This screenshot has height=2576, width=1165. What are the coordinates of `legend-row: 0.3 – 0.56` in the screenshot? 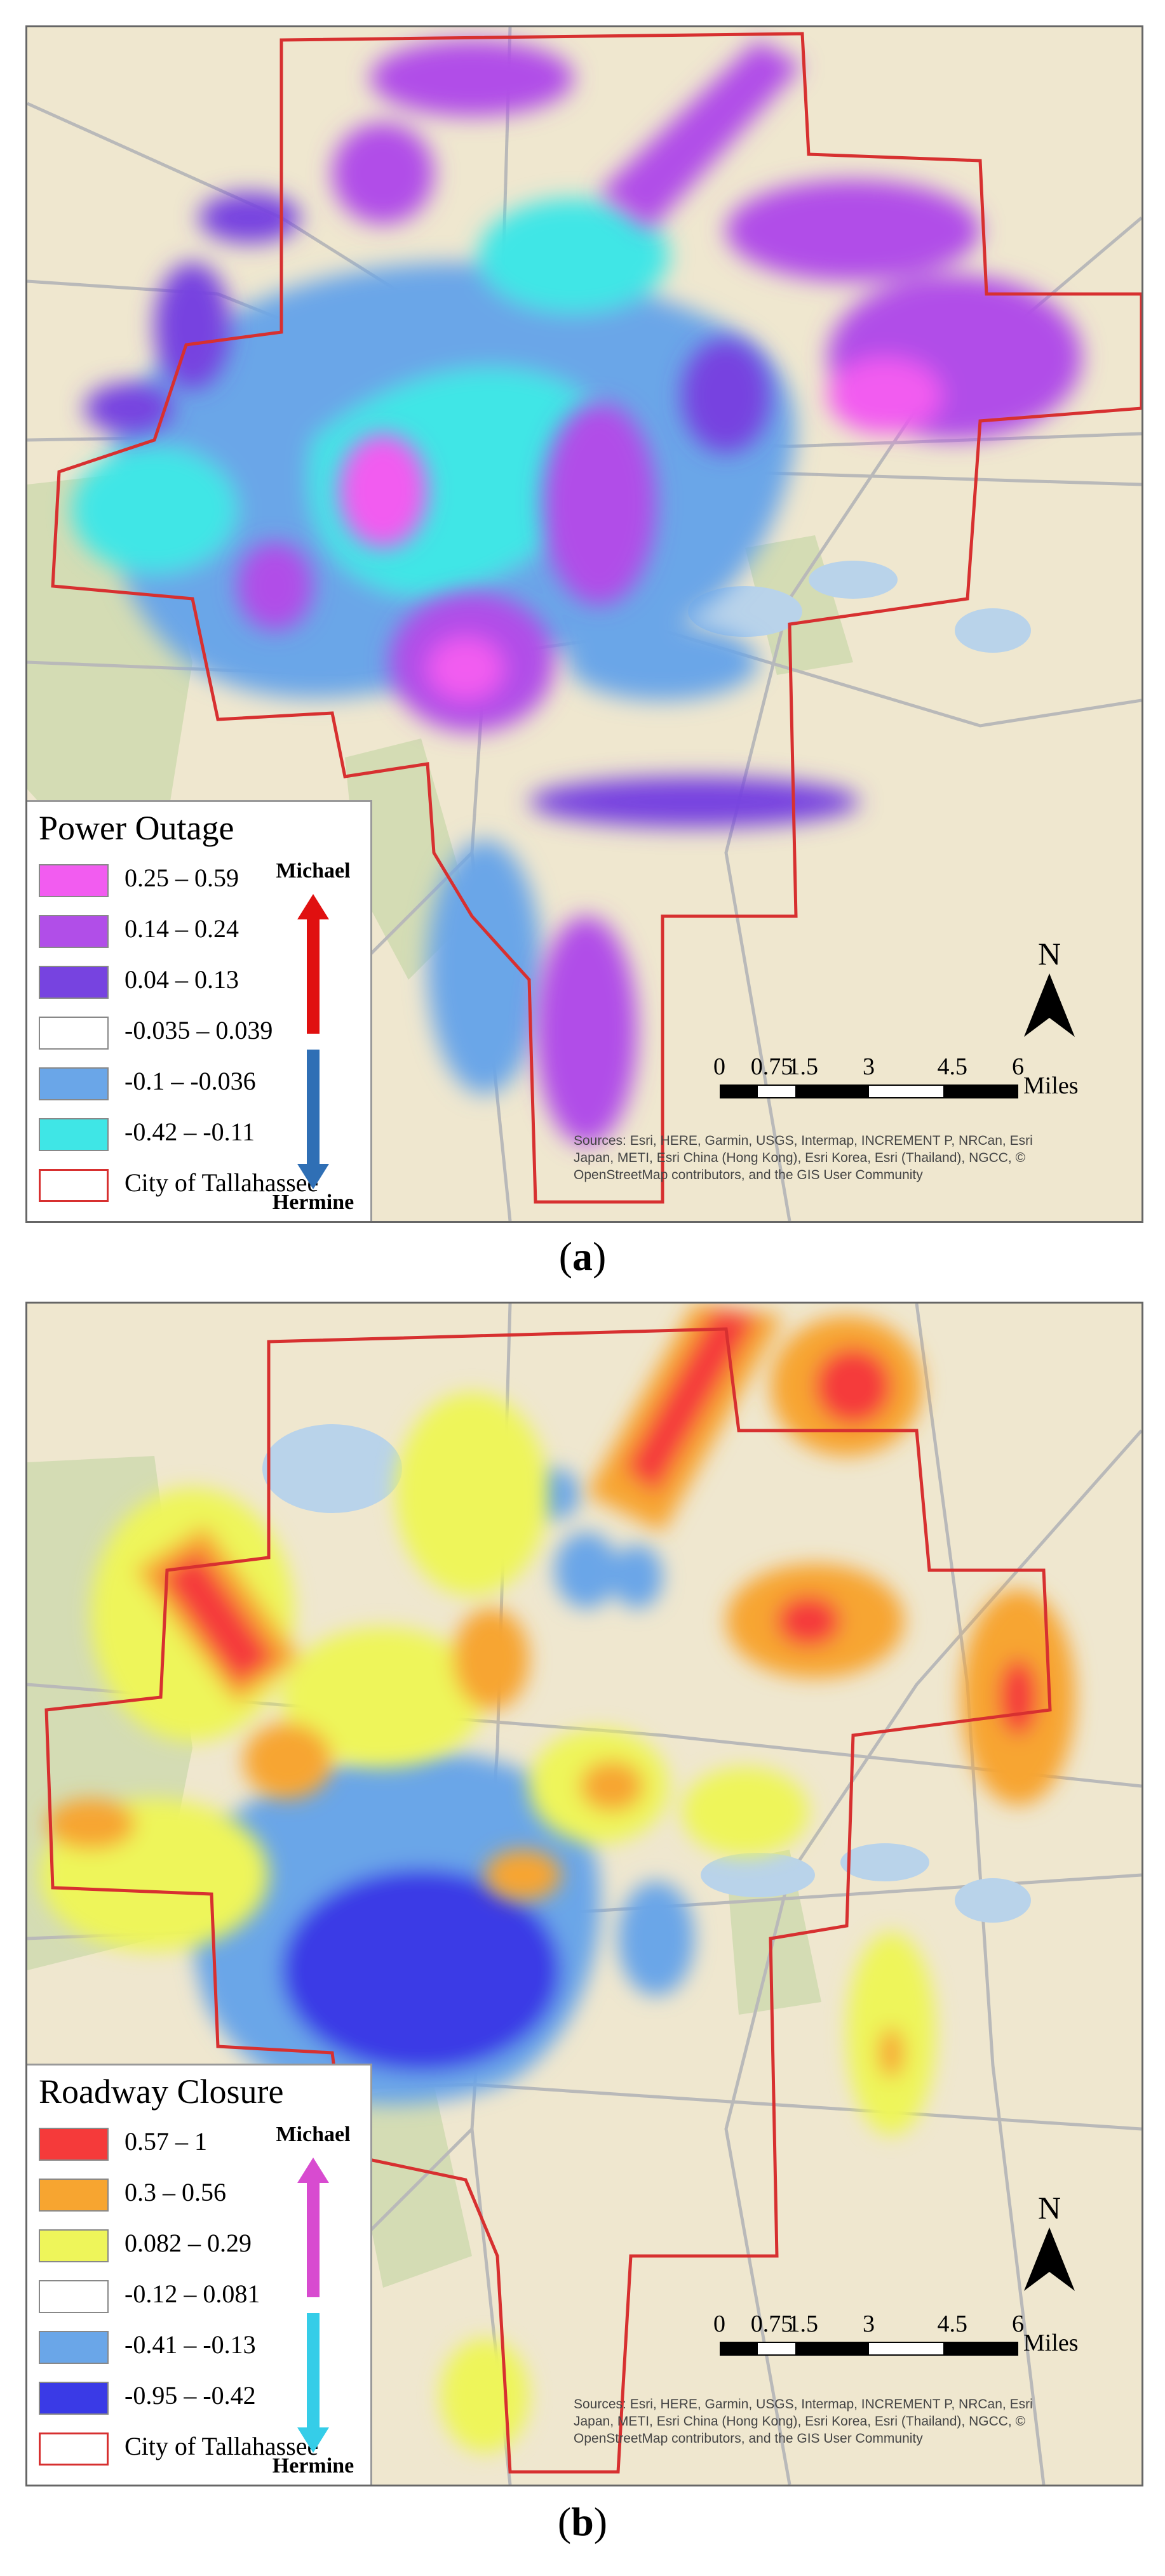 It's located at (173, 2193).